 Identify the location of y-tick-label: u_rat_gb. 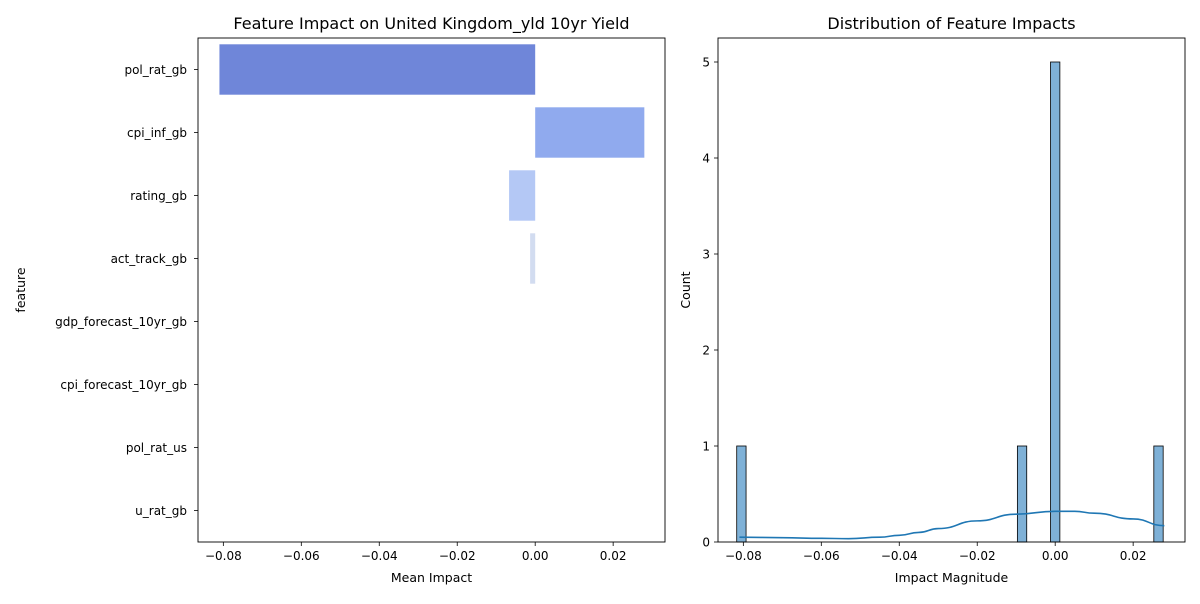
(161, 511).